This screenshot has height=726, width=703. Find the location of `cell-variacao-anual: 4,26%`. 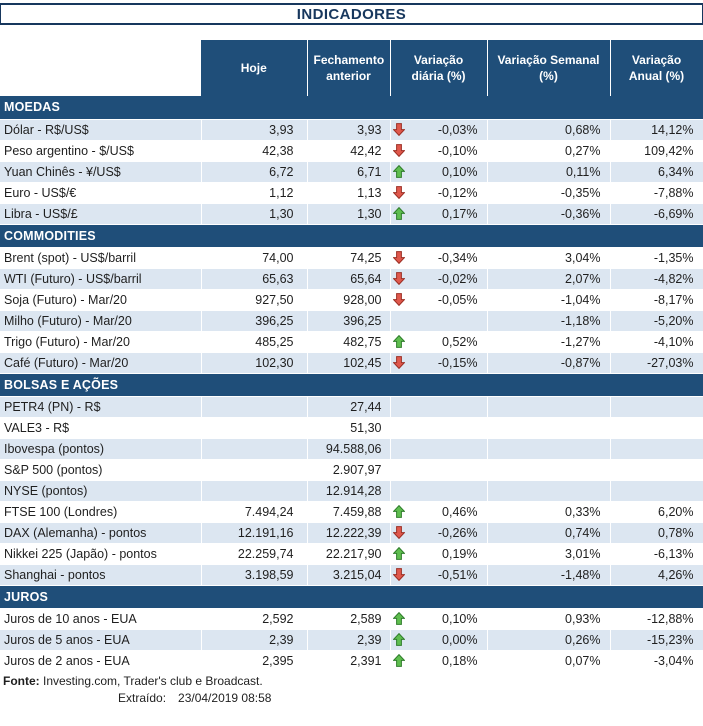

cell-variacao-anual: 4,26% is located at coordinates (656, 575).